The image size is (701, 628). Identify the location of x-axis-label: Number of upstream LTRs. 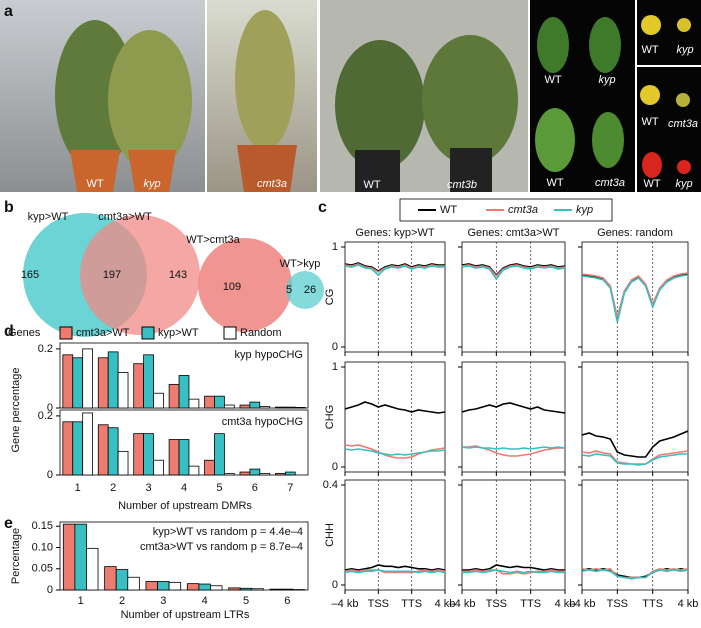
(185, 615).